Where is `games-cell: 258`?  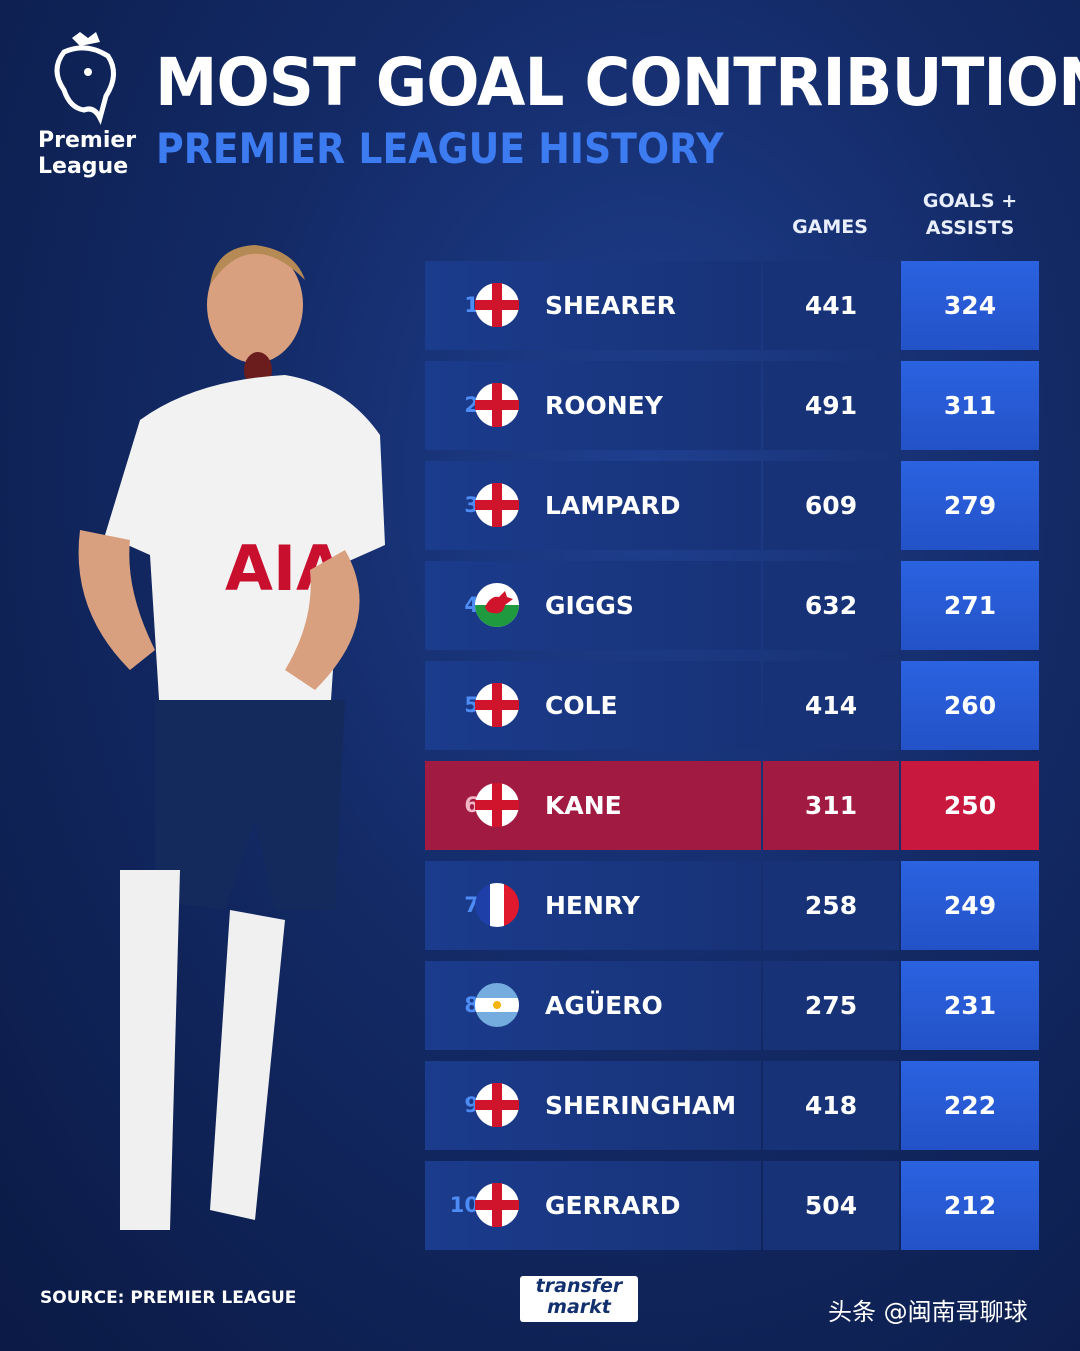
games-cell: 258 is located at coordinates (831, 905).